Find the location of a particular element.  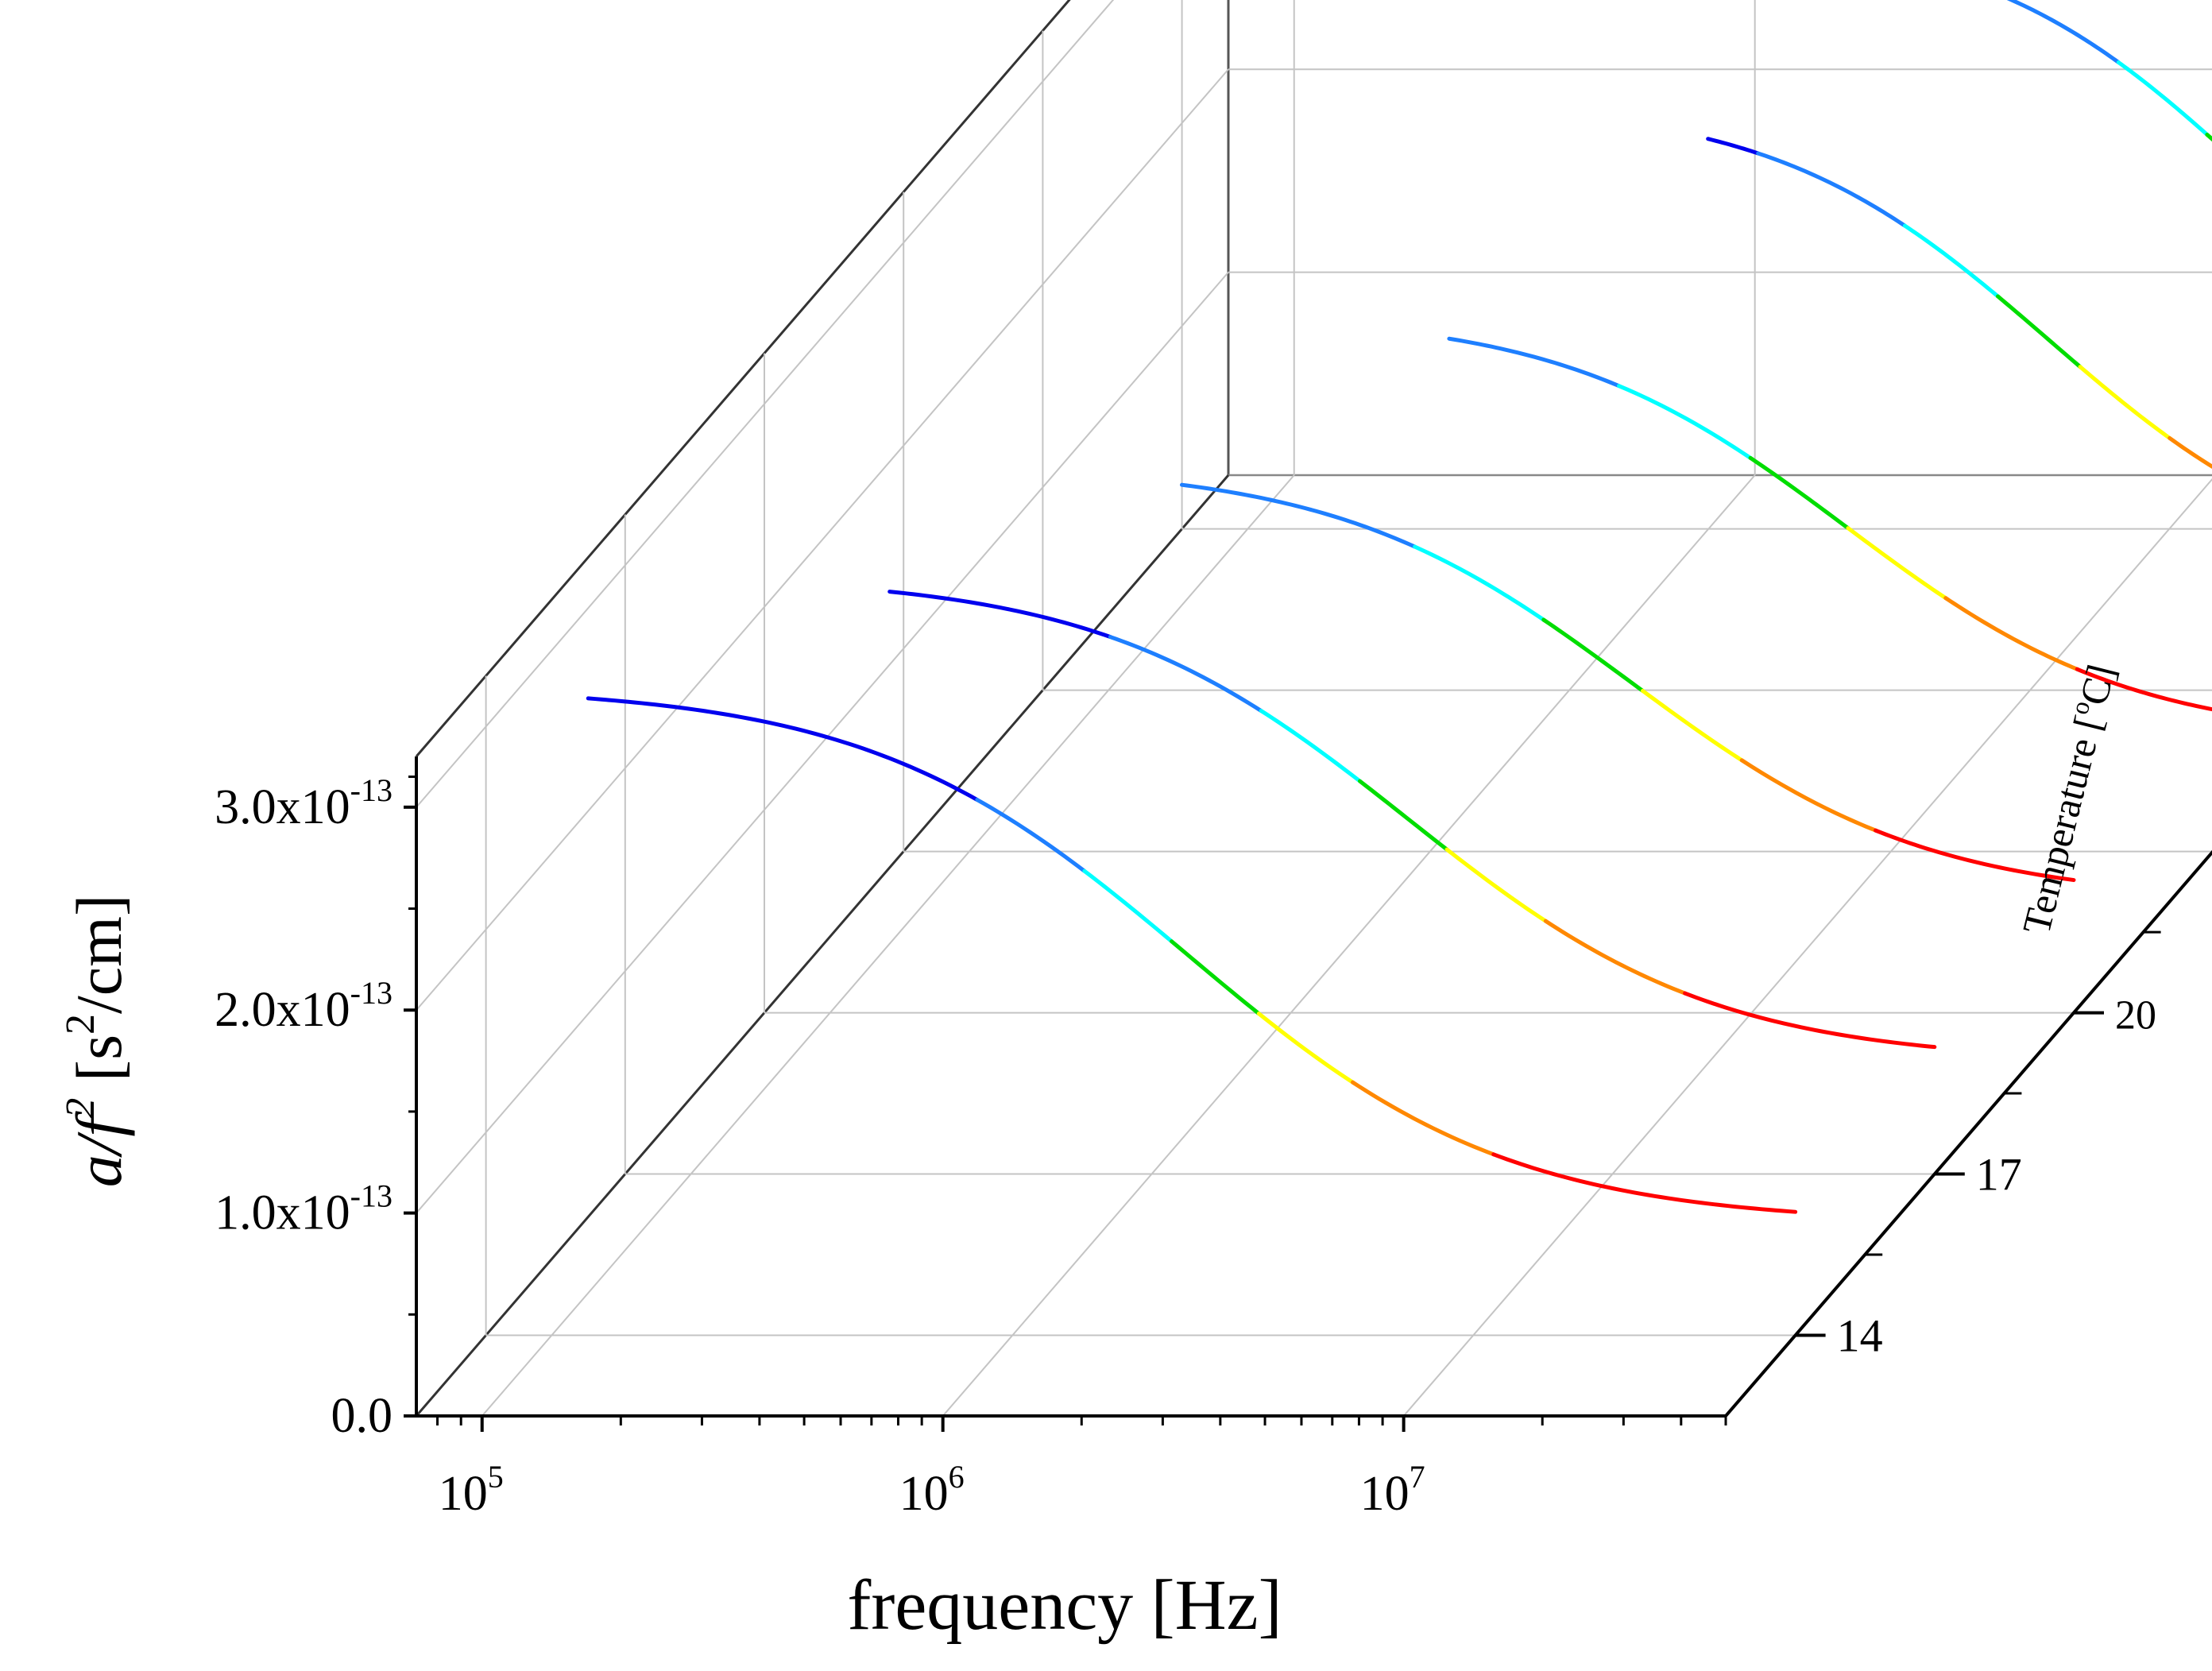

y-tick-label: 2.0x10⁻¹³ is located at coordinates (304, 1006).